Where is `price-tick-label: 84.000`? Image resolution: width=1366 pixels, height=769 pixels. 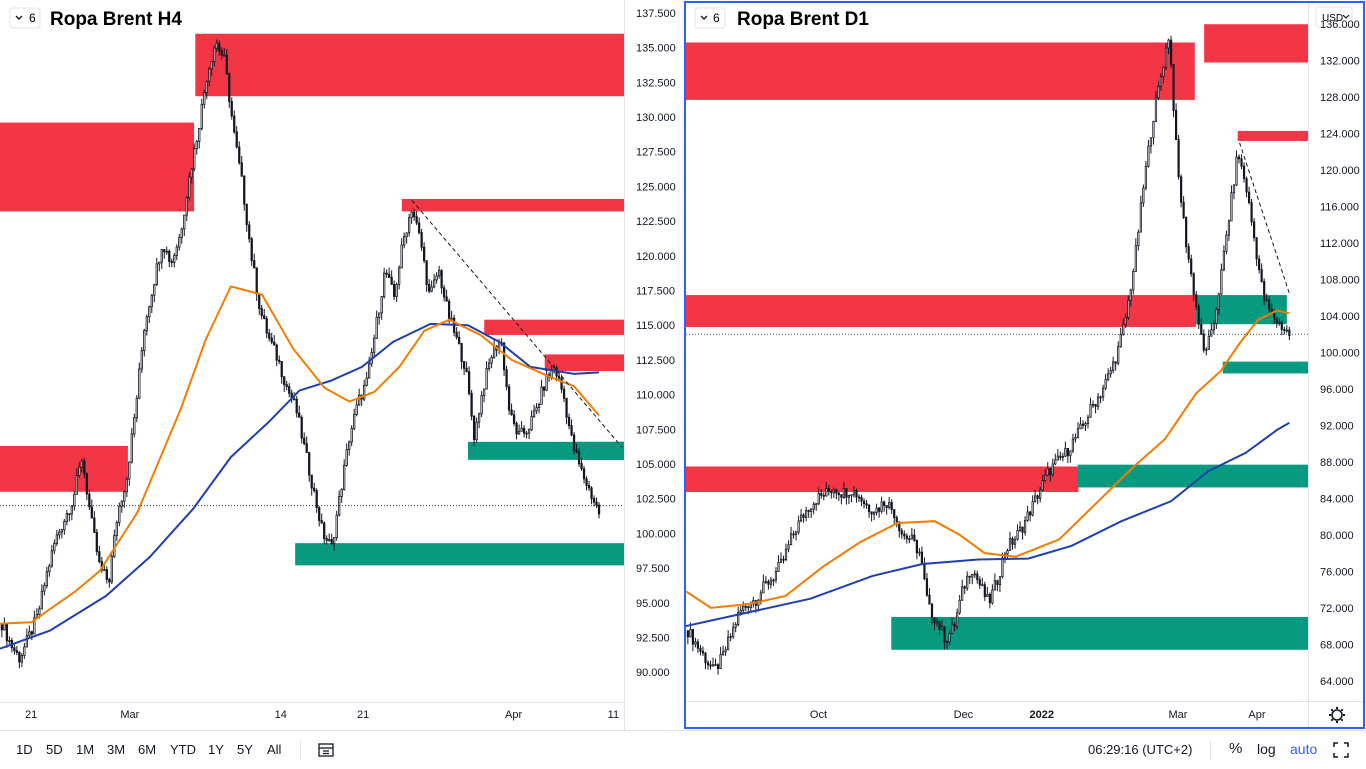
price-tick-label: 84.000 is located at coordinates (1337, 499).